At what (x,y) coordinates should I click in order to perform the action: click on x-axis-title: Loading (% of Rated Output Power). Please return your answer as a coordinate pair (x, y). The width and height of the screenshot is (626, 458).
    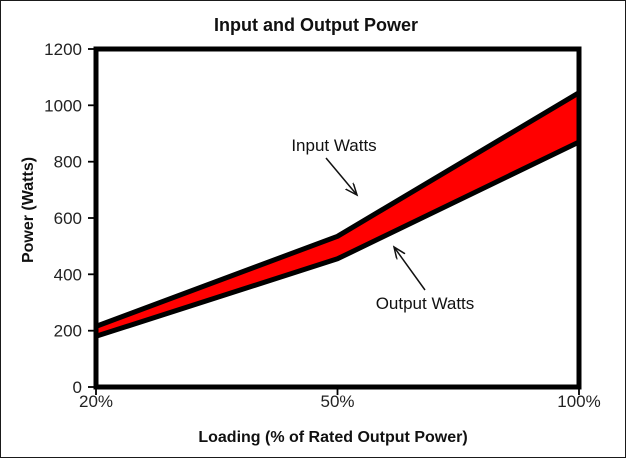
    Looking at the image, I should click on (332, 437).